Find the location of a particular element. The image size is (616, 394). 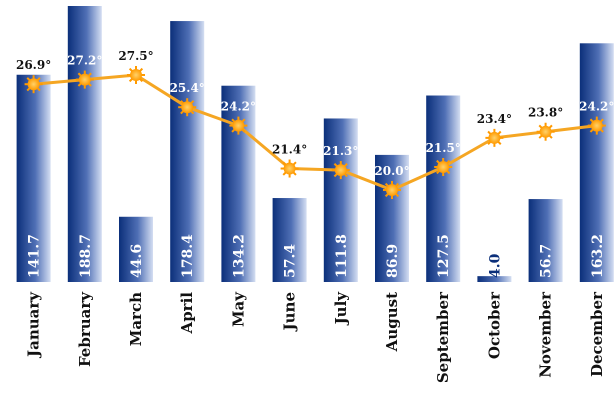

bar-value-label: 56.7 is located at coordinates (547, 261).